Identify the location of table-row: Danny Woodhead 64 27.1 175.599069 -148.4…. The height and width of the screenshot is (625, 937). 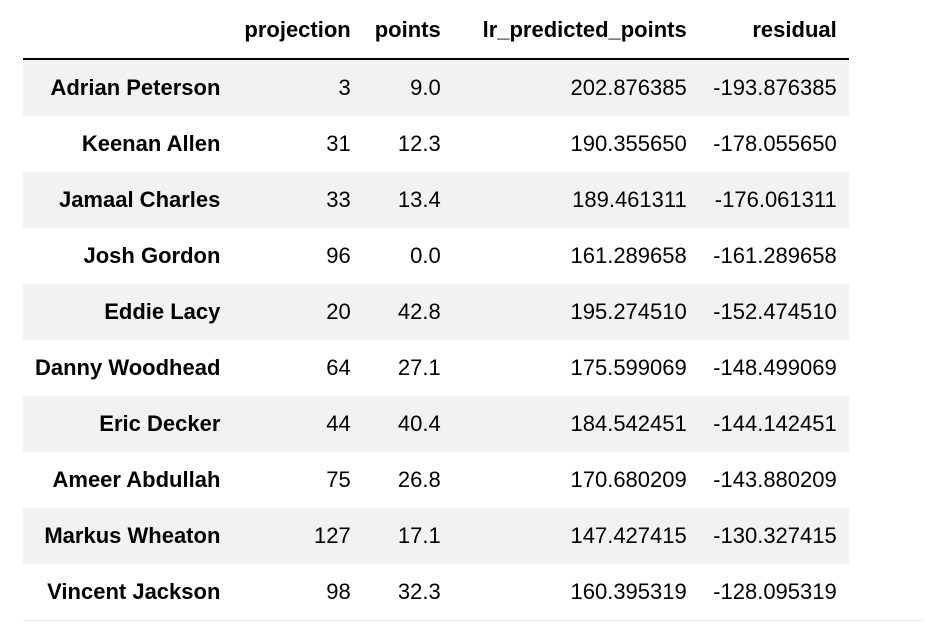
(436, 368).